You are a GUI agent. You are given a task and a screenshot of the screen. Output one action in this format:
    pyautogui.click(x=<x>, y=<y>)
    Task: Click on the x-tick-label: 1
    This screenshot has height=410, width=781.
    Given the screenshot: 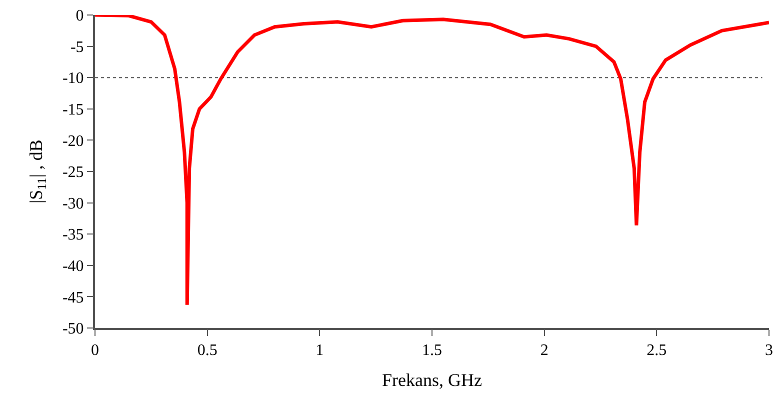 What is the action you would take?
    pyautogui.click(x=320, y=351)
    